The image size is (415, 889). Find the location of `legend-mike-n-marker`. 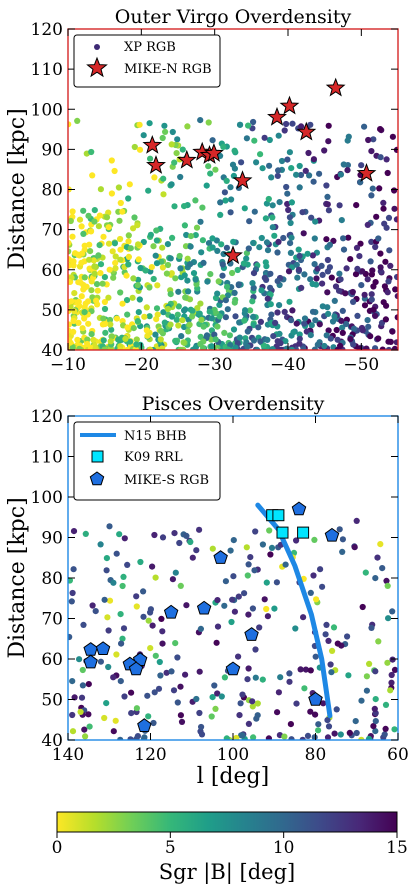

legend-mike-n-marker is located at coordinates (97, 67).